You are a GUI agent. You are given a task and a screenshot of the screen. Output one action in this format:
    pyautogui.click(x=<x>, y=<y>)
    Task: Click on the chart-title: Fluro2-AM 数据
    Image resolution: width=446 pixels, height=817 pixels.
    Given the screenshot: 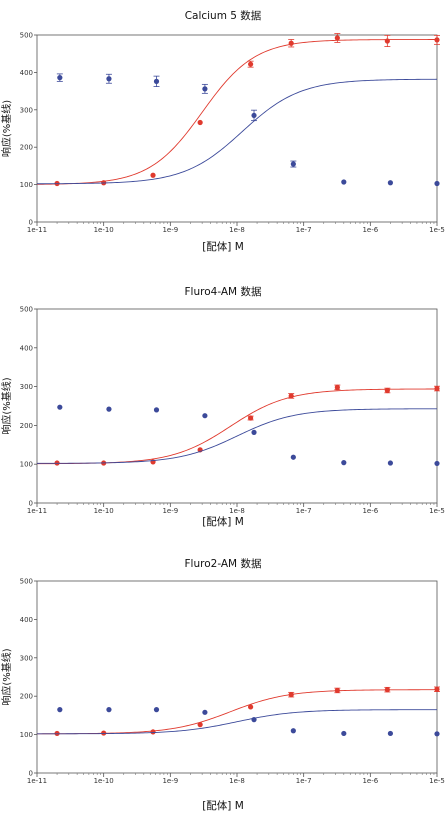 What is the action you would take?
    pyautogui.click(x=223, y=564)
    